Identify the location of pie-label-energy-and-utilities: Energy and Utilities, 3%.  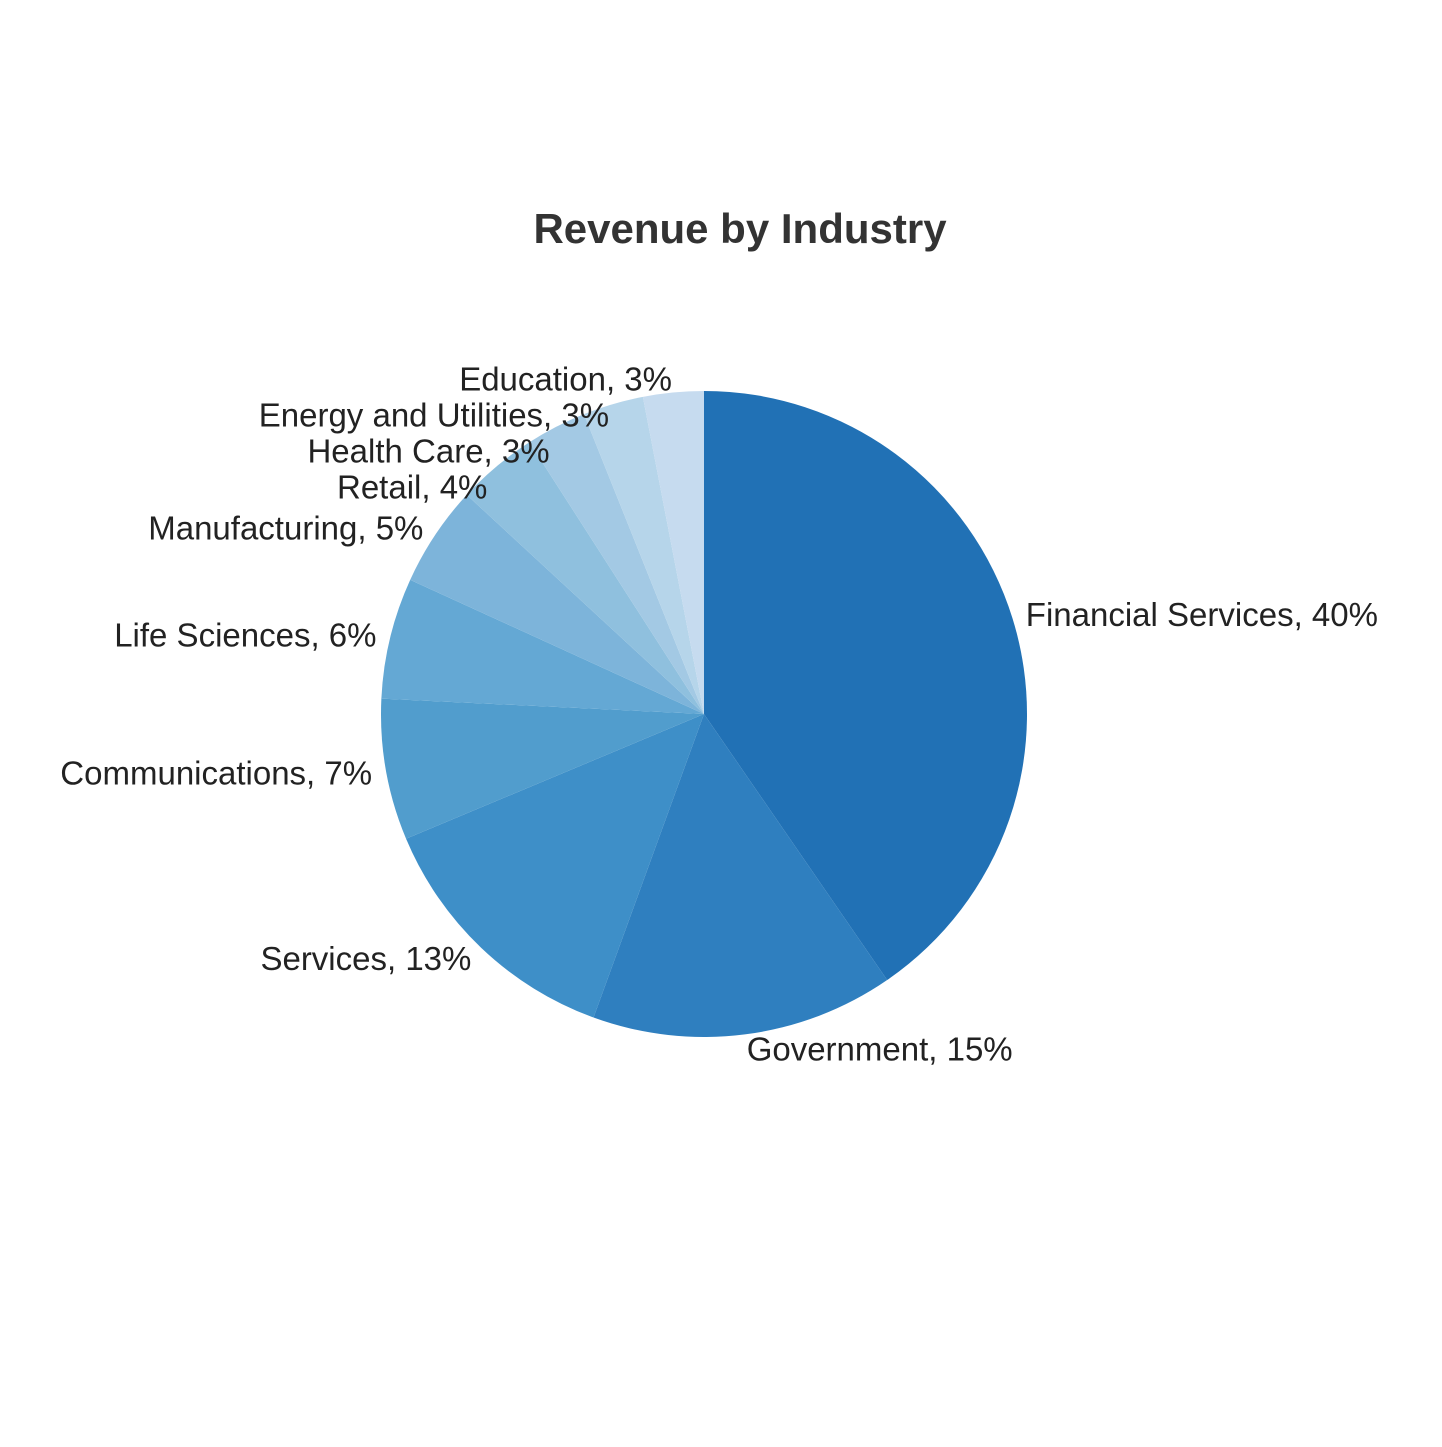
(434, 415).